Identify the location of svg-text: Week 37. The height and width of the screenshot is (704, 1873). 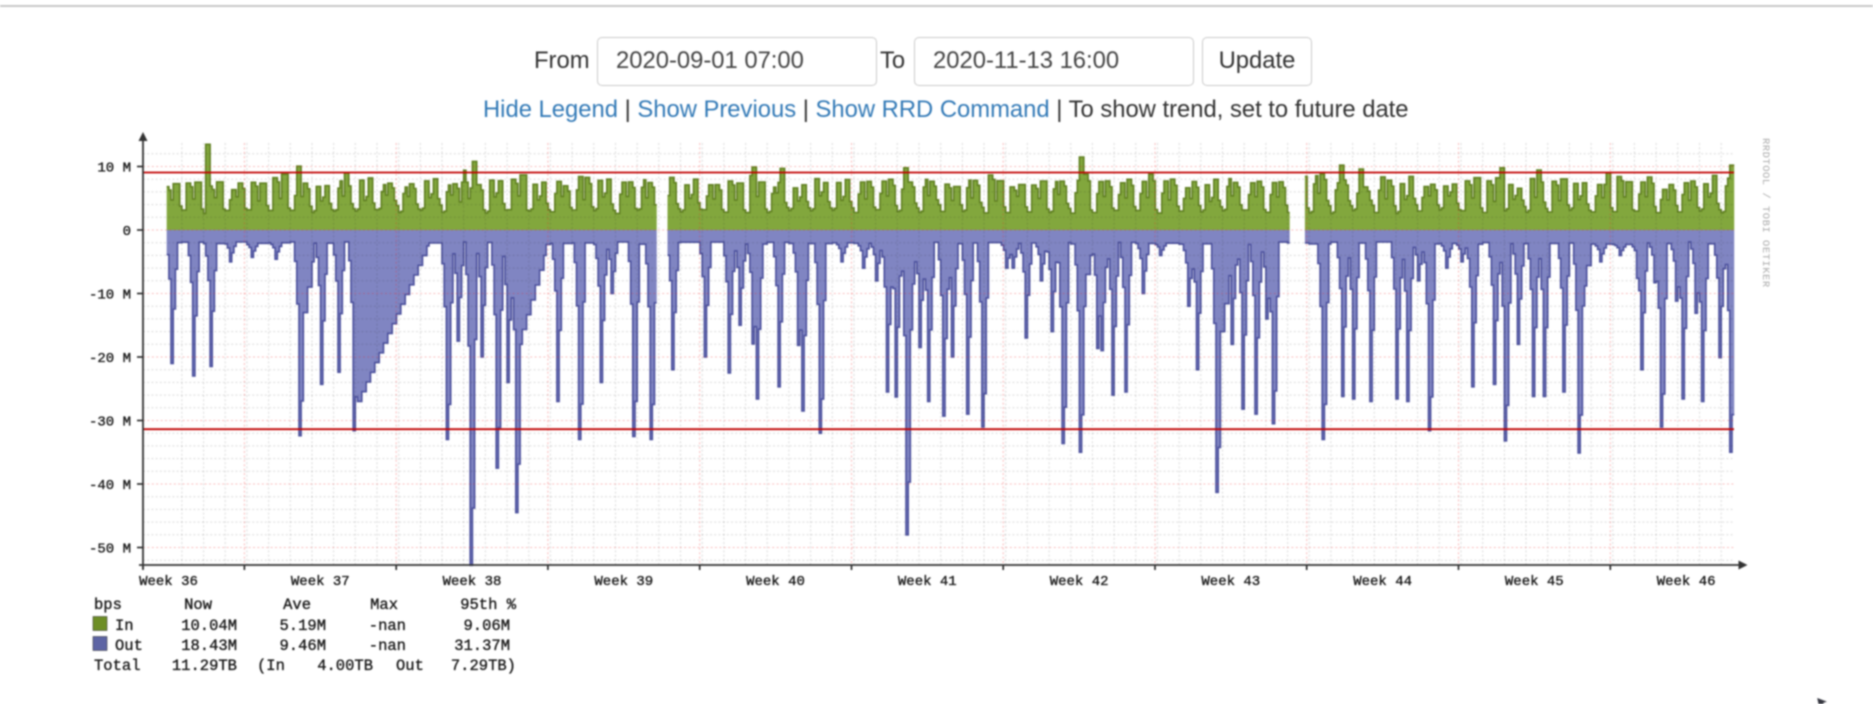
(320, 582).